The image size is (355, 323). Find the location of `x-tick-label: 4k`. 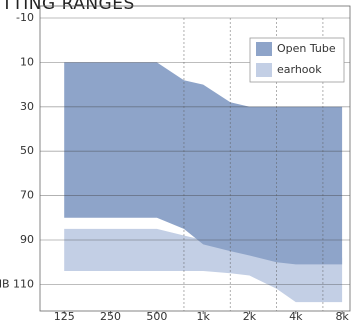

x-tick-label: 4k is located at coordinates (296, 316).